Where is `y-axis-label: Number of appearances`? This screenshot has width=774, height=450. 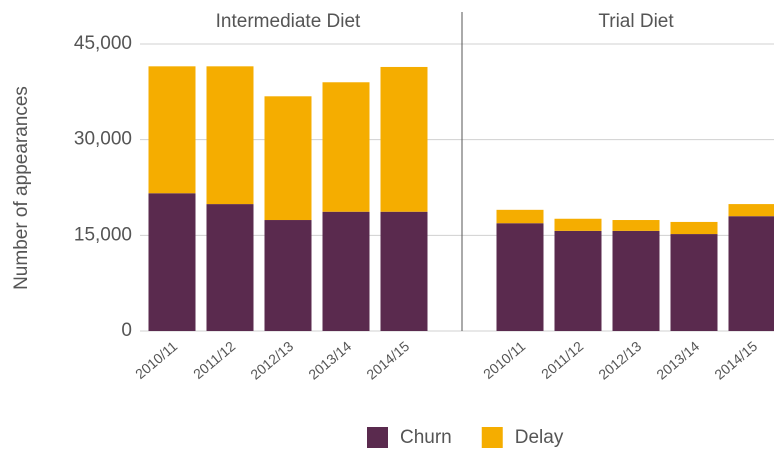
y-axis-label: Number of appearances is located at coordinates (21, 188).